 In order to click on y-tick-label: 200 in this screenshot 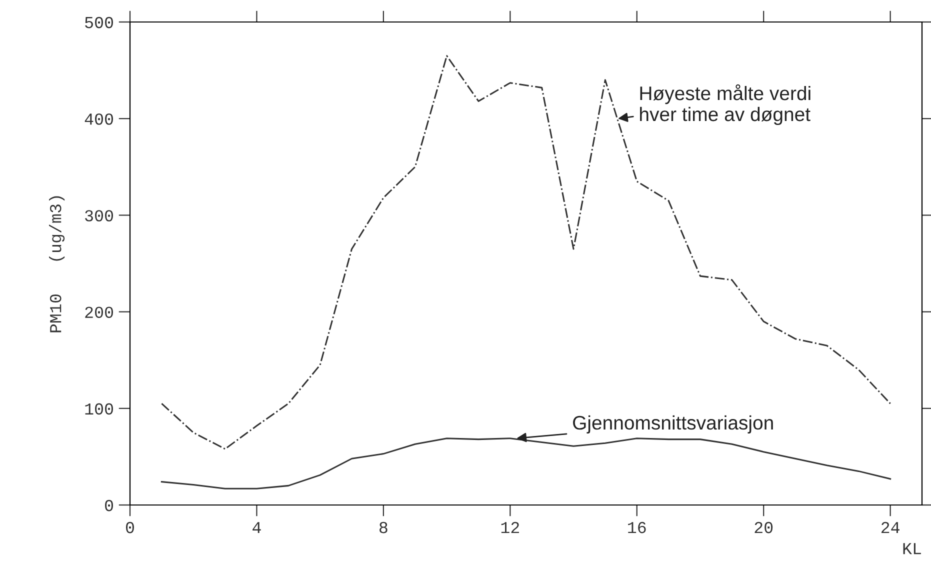, I will do `click(99, 312)`.